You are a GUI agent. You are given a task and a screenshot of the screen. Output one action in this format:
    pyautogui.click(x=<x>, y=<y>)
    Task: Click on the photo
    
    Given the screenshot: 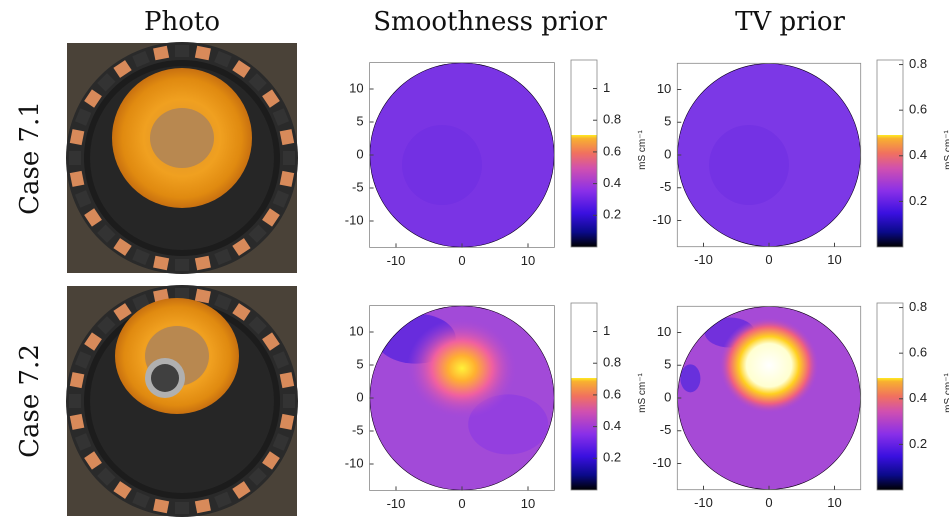 What is the action you would take?
    pyautogui.click(x=182, y=401)
    